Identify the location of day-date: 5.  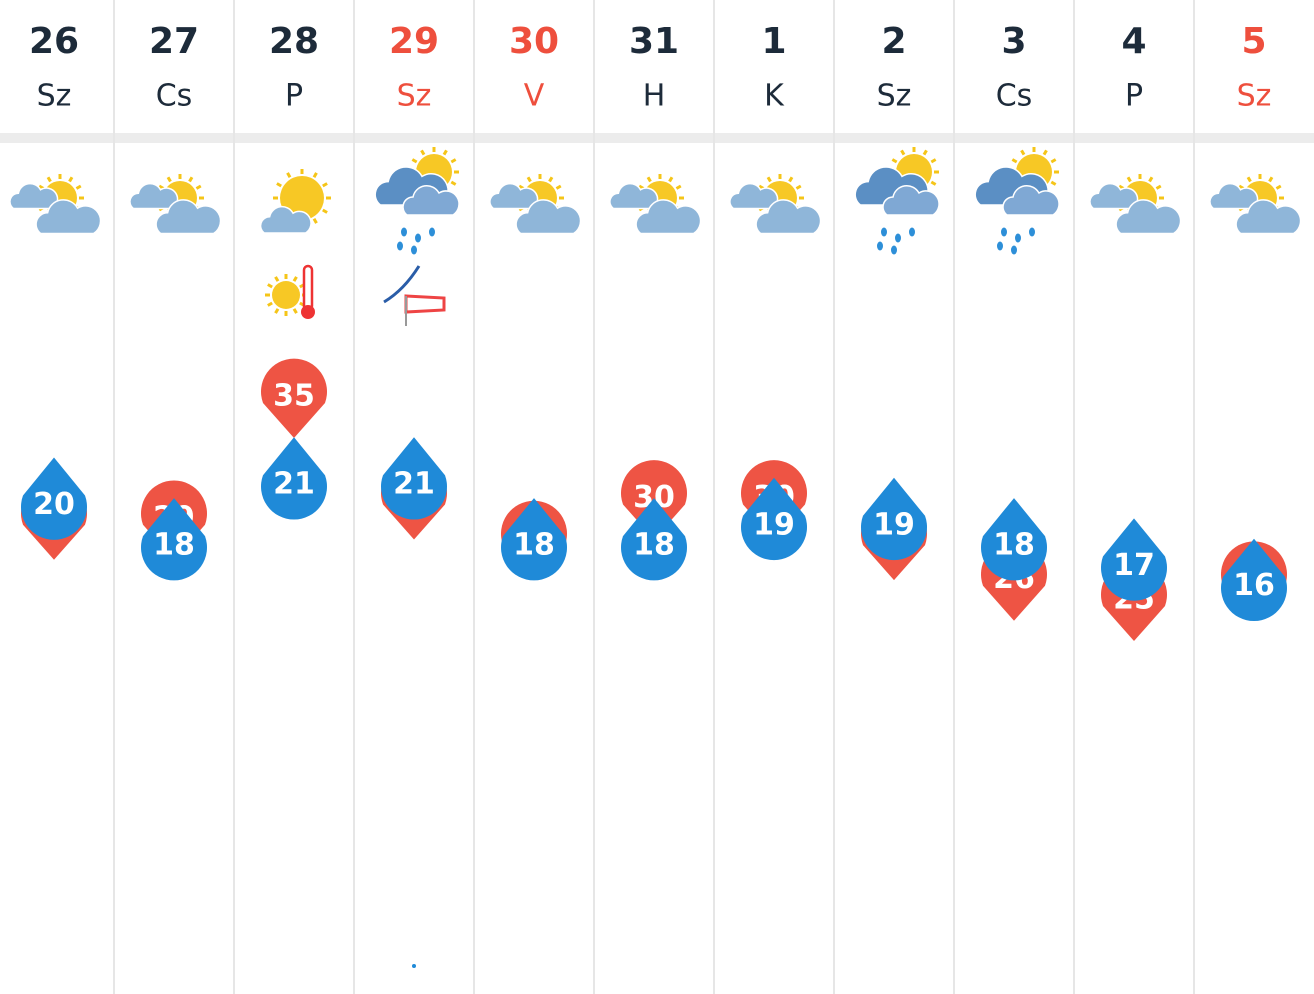
(1253, 41).